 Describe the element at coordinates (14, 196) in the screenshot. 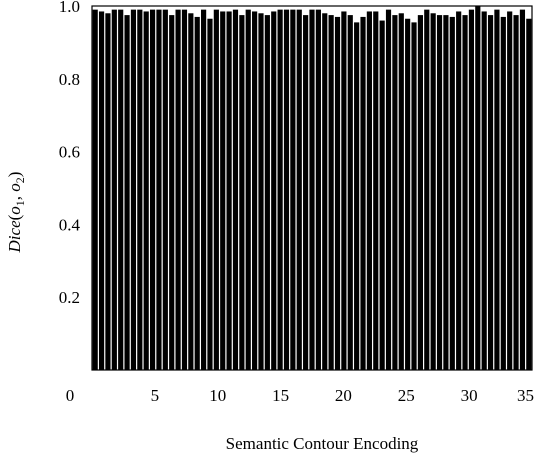

I see `y-label-comma: ,` at that location.